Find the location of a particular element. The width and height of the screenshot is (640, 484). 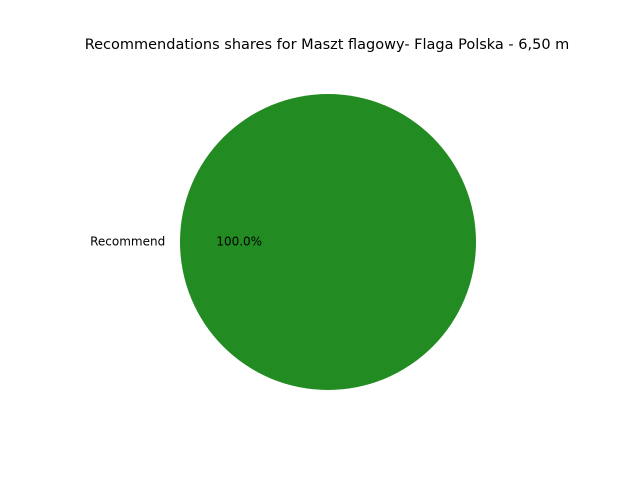

pie-slice-label-0: Recommend is located at coordinates (127, 242).